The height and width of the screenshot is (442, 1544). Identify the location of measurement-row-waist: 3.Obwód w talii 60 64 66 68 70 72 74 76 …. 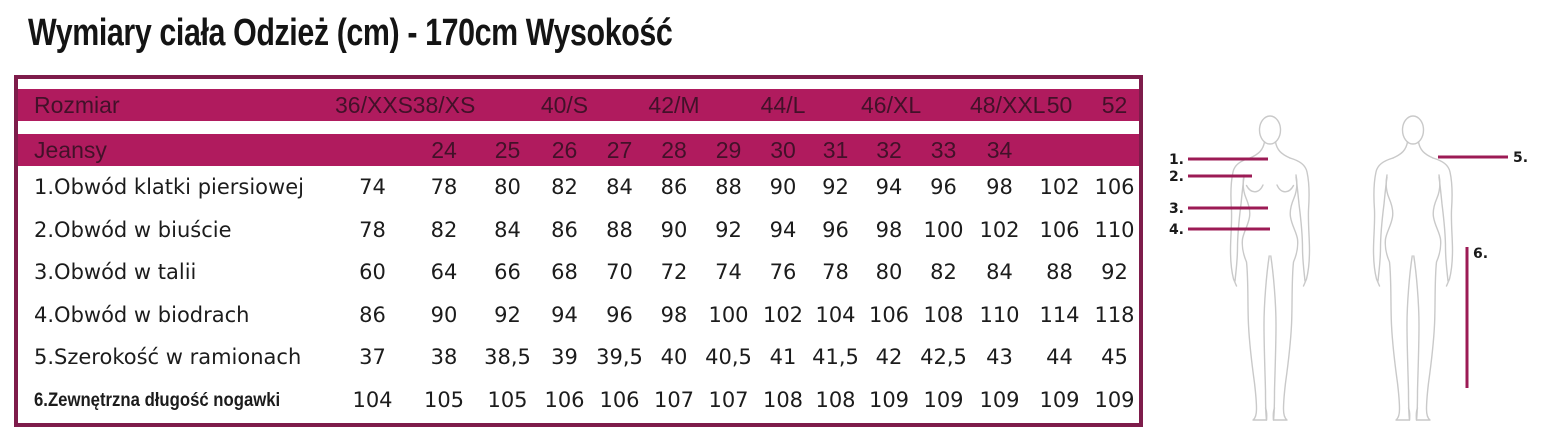
(578, 272).